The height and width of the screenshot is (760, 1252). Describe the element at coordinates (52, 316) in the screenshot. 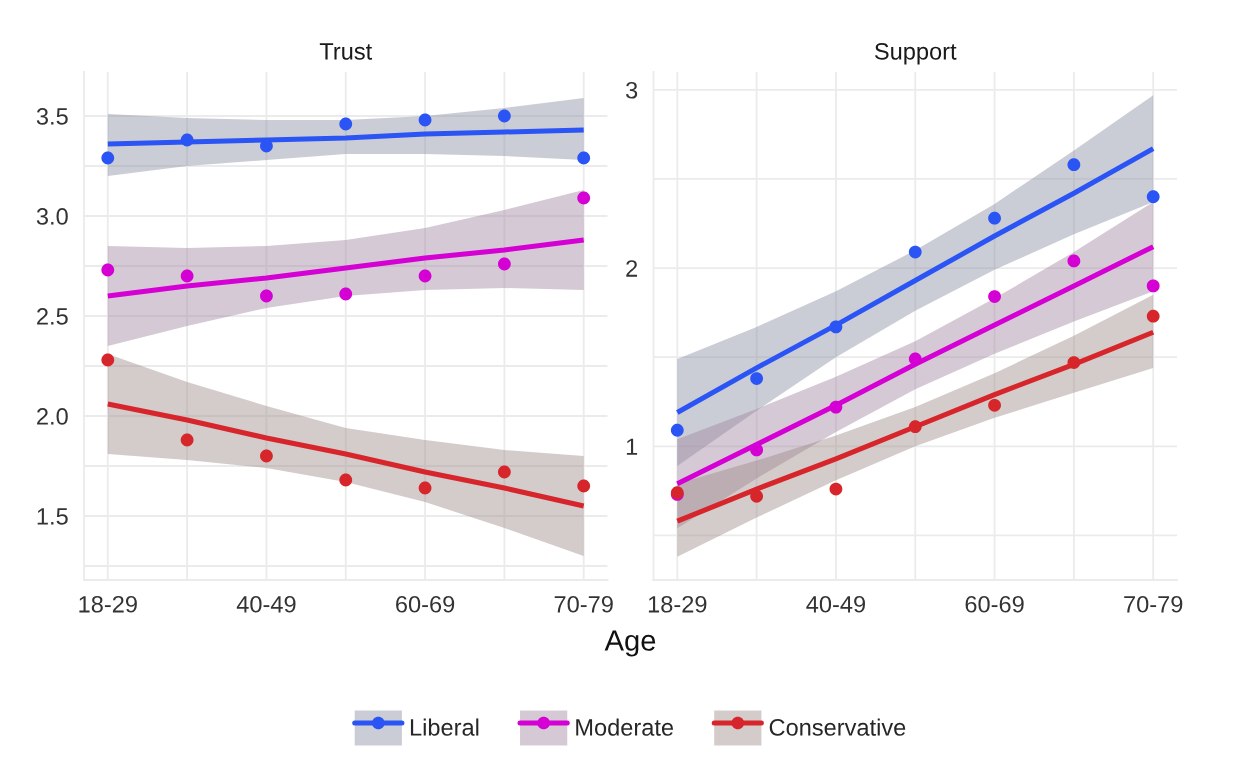

I see `y-tick-label: 2.5` at that location.